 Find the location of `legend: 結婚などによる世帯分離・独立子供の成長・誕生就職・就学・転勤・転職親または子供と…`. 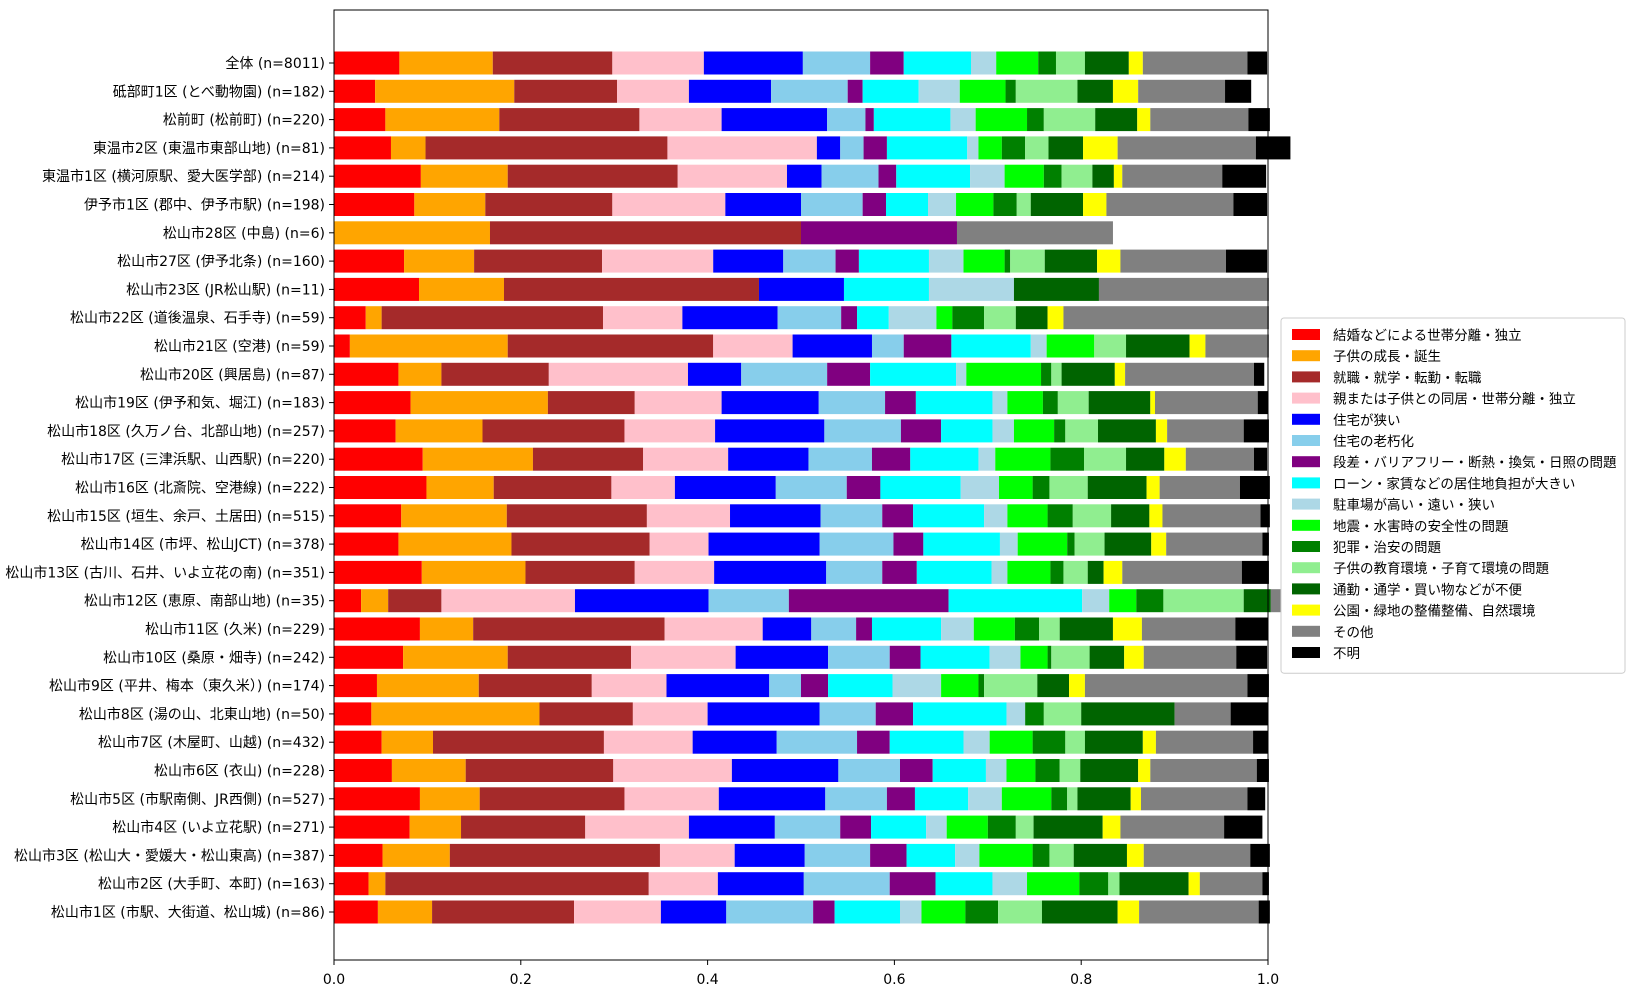

legend: 結婚などによる世帯分離・独立子供の成長・誕生就職・就学・転勤・転職親または子供と… is located at coordinates (1453, 495).